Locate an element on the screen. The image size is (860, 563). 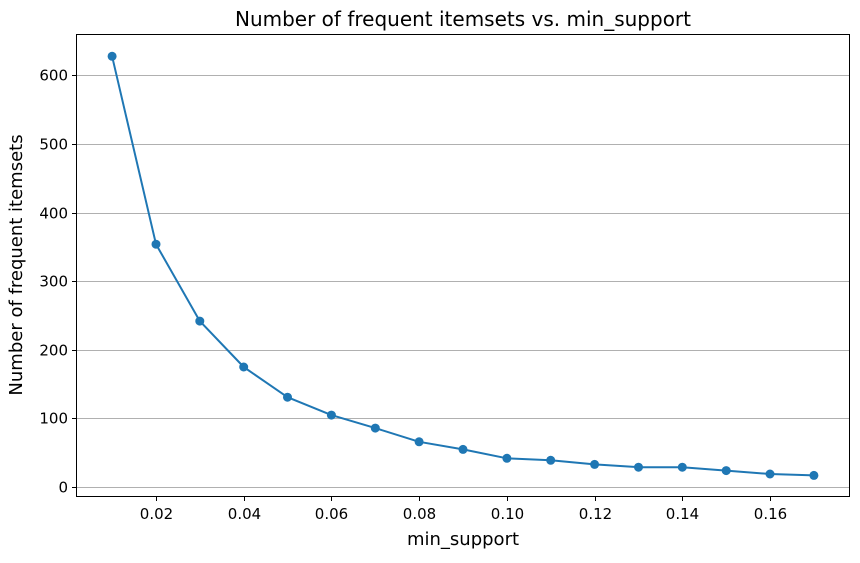
x-tick-label: 0.10 is located at coordinates (507, 514).